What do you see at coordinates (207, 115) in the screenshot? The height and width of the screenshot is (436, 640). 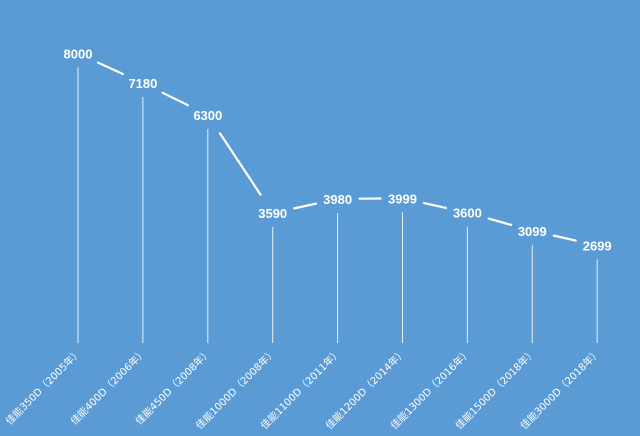 I see `data-label: 6300` at bounding box center [207, 115].